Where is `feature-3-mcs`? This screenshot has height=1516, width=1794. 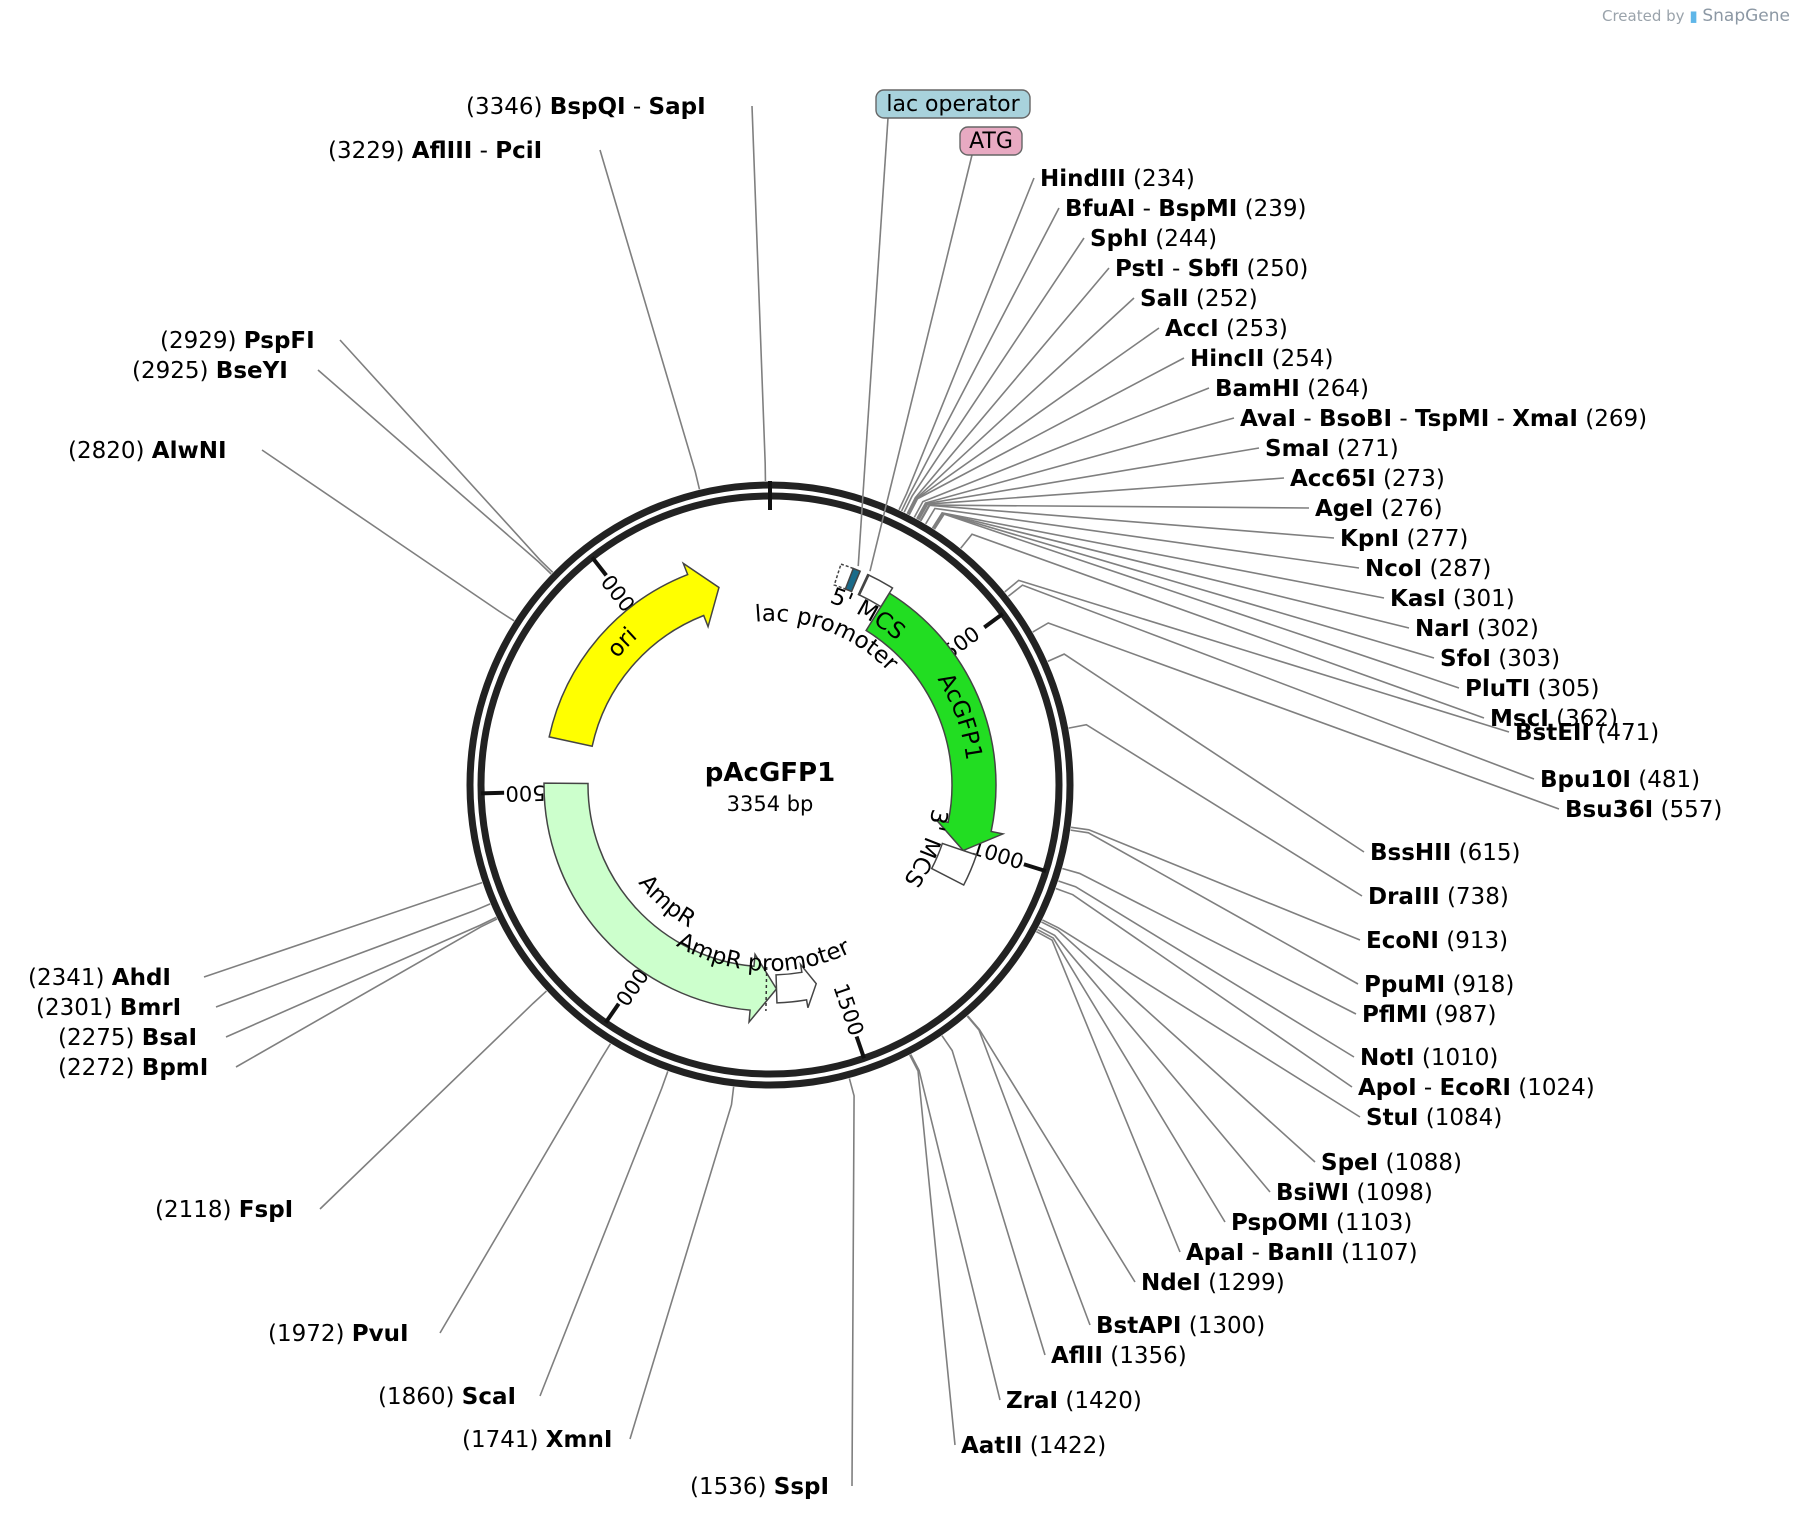
feature-3-mcs is located at coordinates (954, 864).